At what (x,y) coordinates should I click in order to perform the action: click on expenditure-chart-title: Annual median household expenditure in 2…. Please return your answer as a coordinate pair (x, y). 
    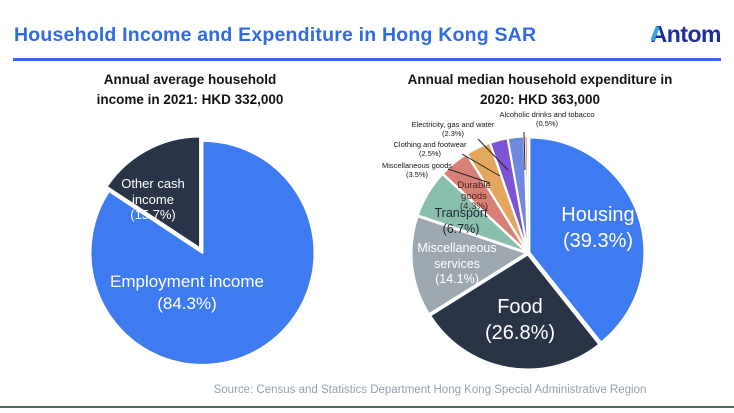
    Looking at the image, I should click on (540, 90).